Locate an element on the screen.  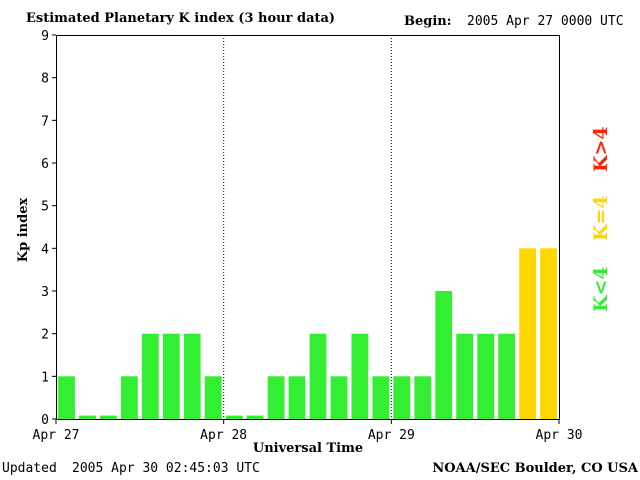
x-tick-label: Apr 28 is located at coordinates (223, 435).